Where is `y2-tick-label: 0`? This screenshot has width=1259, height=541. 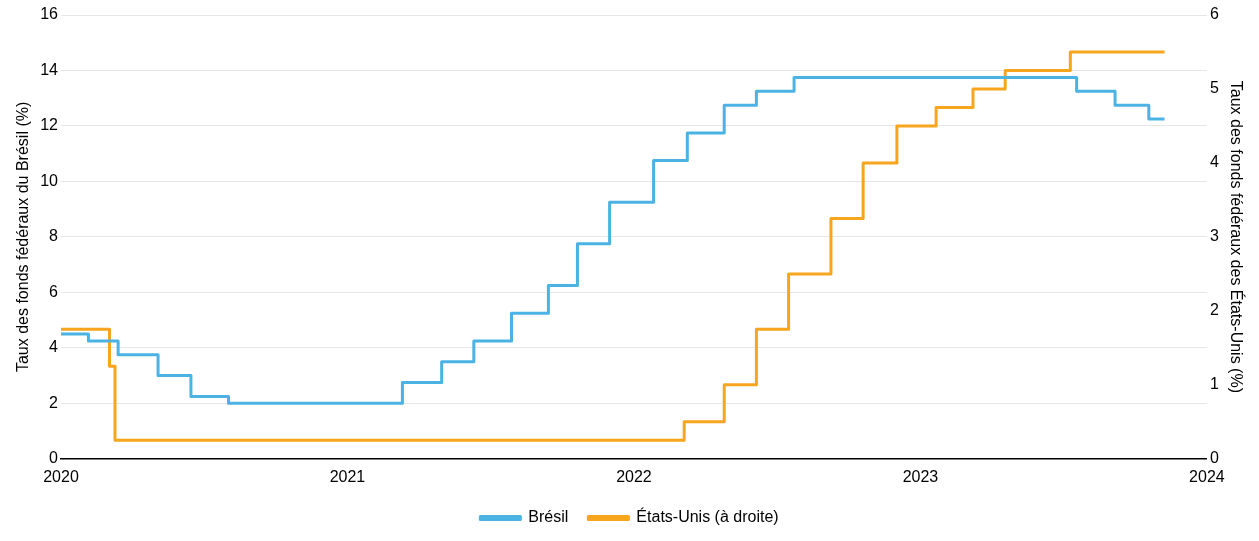
y2-tick-label: 0 is located at coordinates (1214, 458).